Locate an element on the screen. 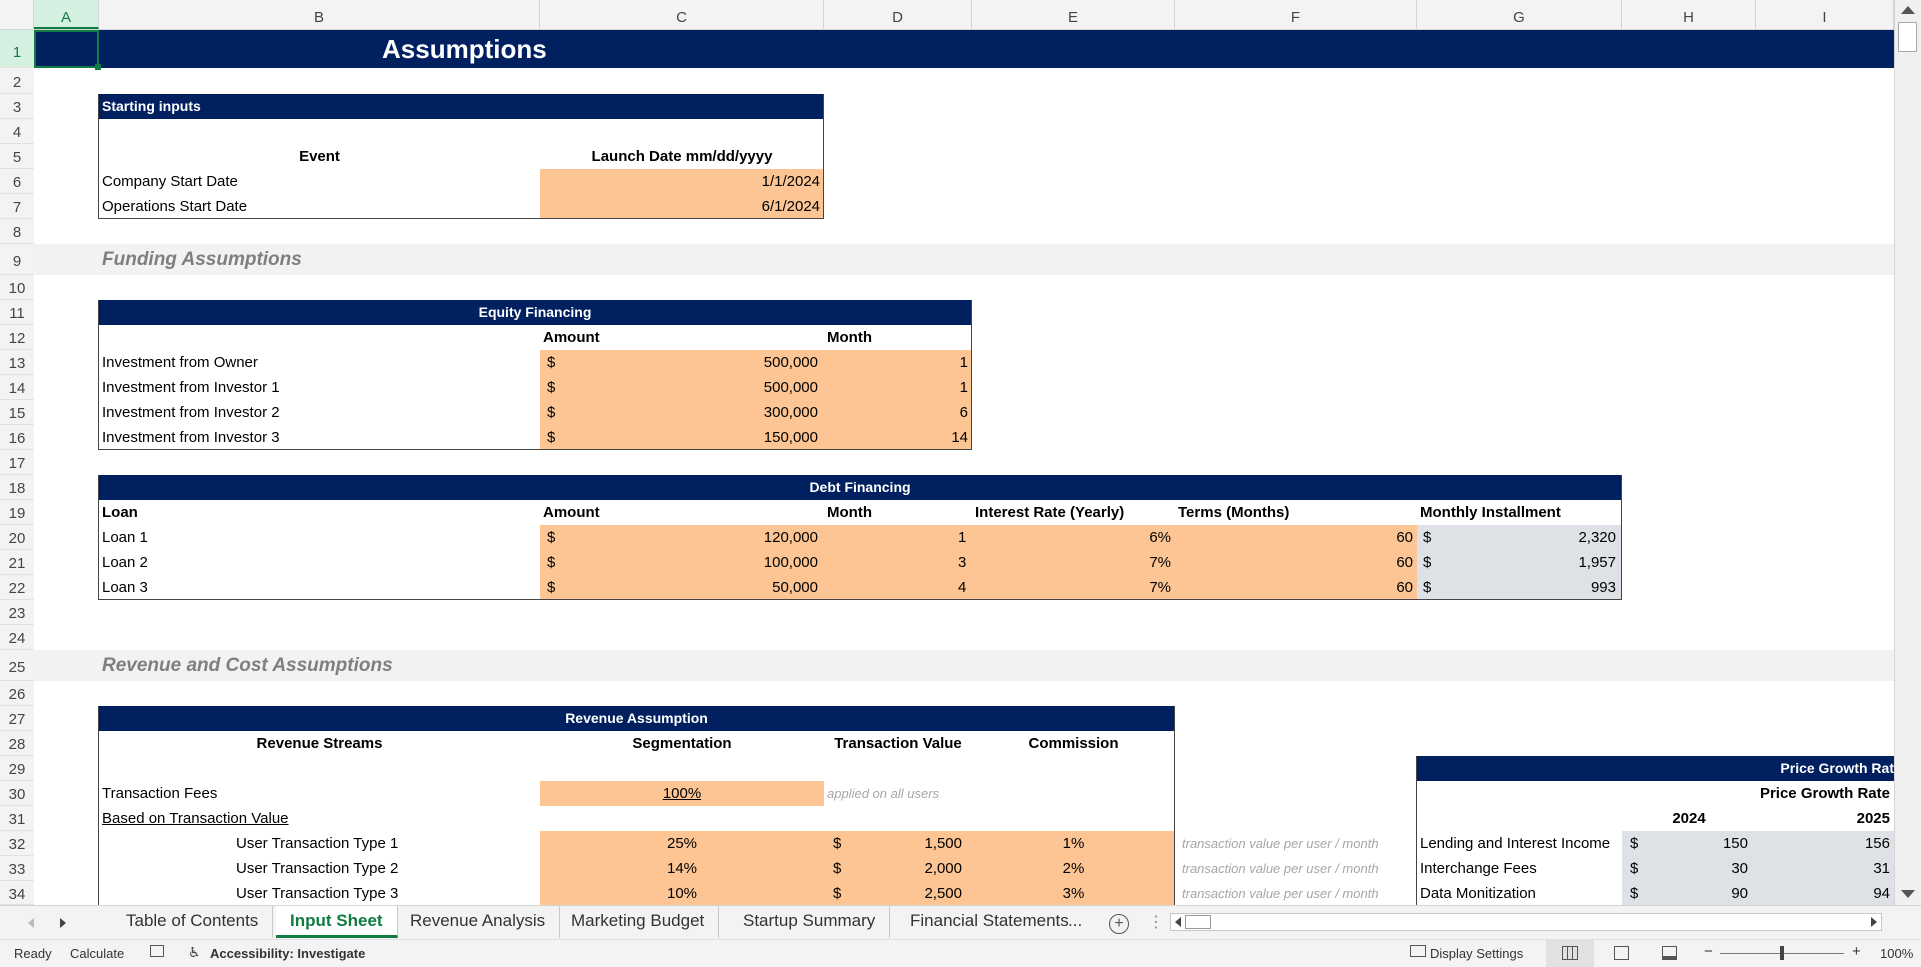 The width and height of the screenshot is (1921, 967). row-header: 13 is located at coordinates (17, 362).